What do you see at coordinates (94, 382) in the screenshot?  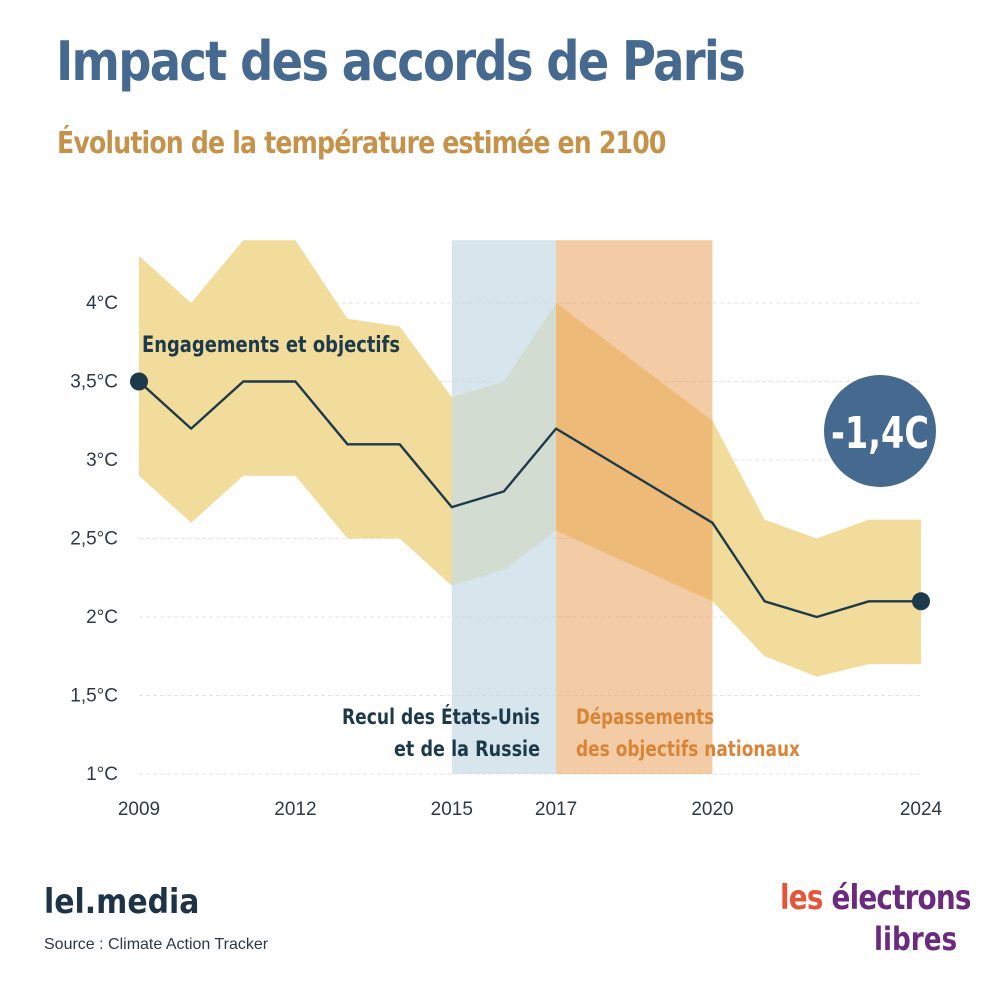 I see `y-tick-label: 3,5°C` at bounding box center [94, 382].